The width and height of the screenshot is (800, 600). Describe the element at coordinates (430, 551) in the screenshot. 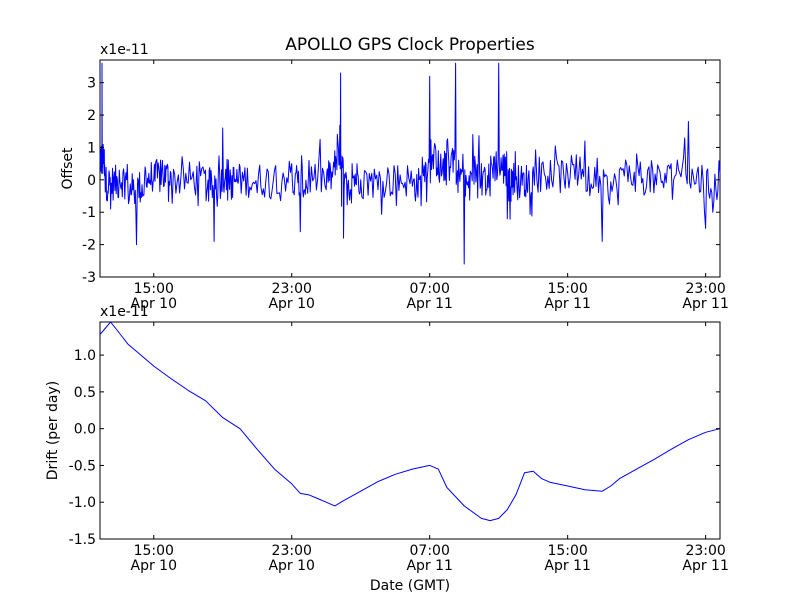

I see `chart2-xtick-time: 07:00` at that location.